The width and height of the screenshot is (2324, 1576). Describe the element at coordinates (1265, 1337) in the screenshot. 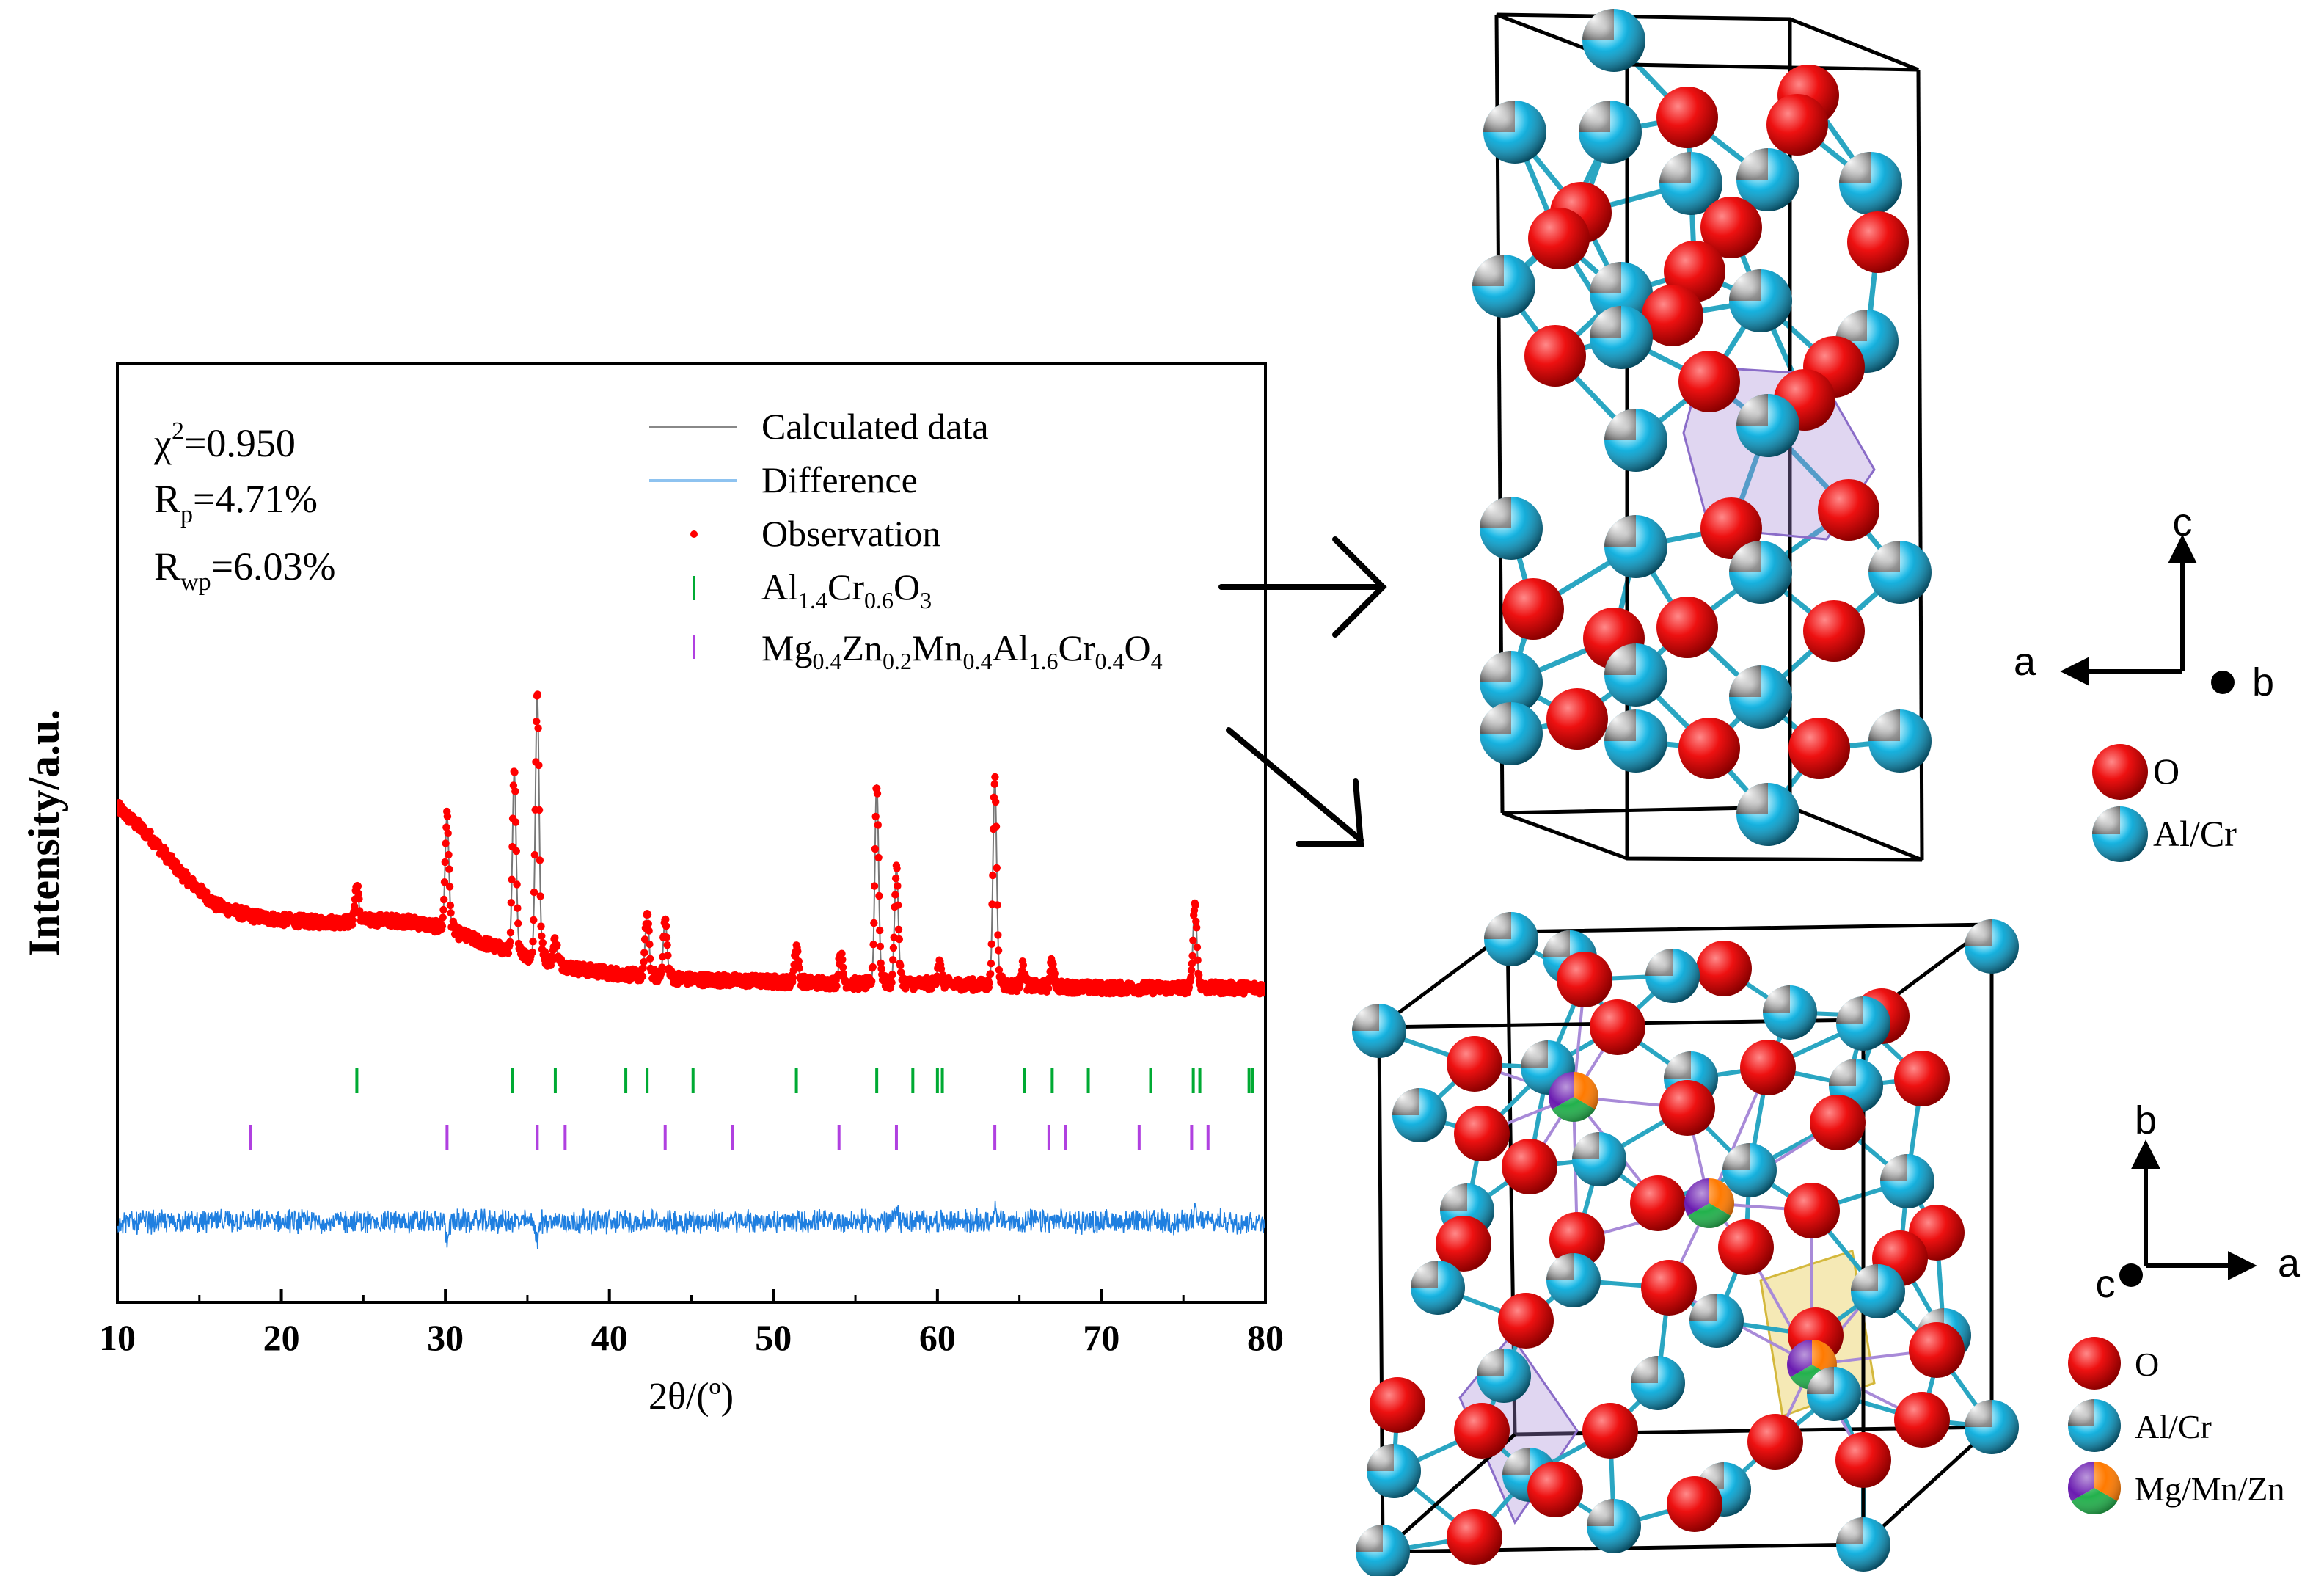

I see `x-tick-label-80: 80` at that location.